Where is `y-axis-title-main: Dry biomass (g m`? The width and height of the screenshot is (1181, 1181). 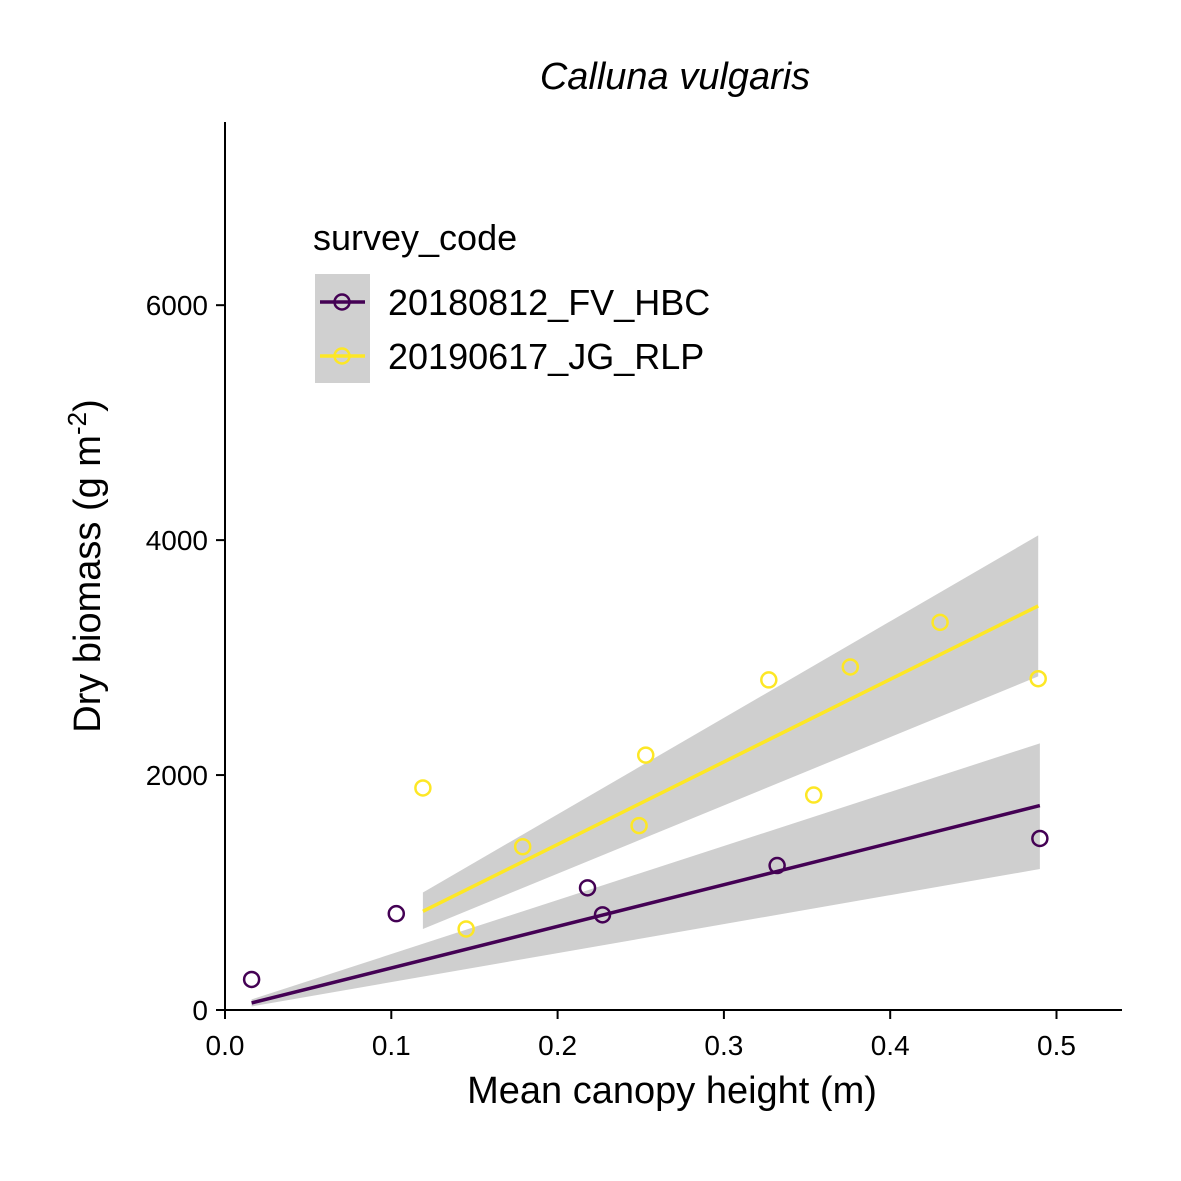 y-axis-title-main: Dry biomass (g m is located at coordinates (88, 584).